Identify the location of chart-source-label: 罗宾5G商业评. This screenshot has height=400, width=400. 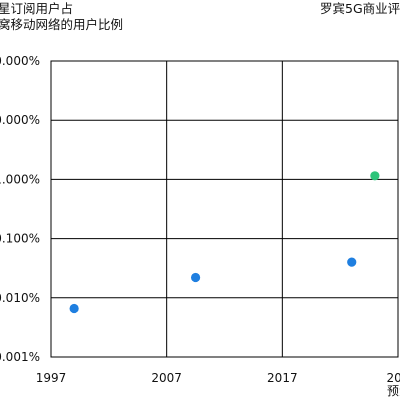
(360, 8).